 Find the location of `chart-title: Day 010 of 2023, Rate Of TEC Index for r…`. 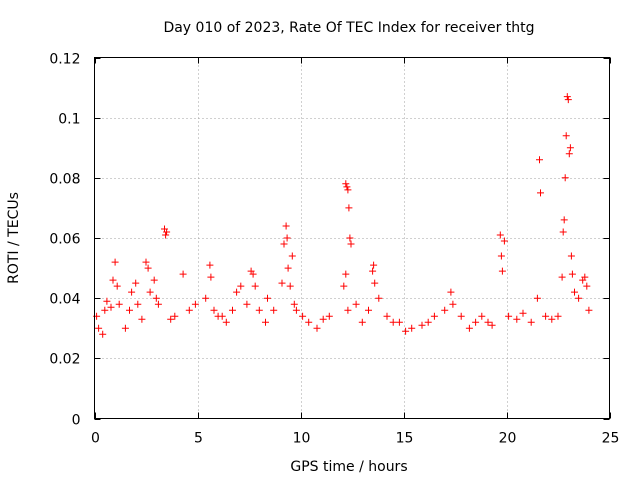

chart-title: Day 010 of 2023, Rate Of TEC Index for r… is located at coordinates (348, 28).